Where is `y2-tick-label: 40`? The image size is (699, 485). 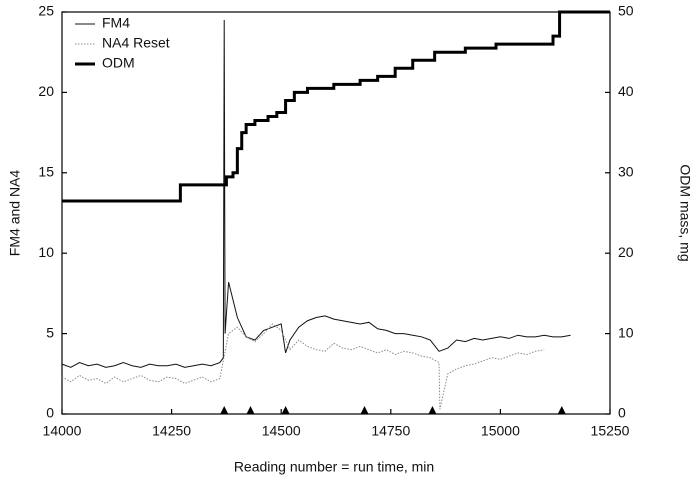 y2-tick-label: 40 is located at coordinates (626, 91).